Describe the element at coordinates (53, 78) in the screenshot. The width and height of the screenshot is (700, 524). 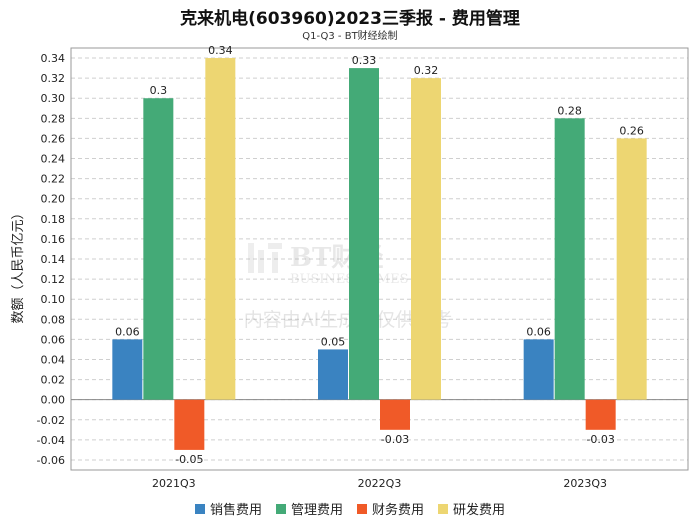
I see `y-tick-label: 0.32` at that location.